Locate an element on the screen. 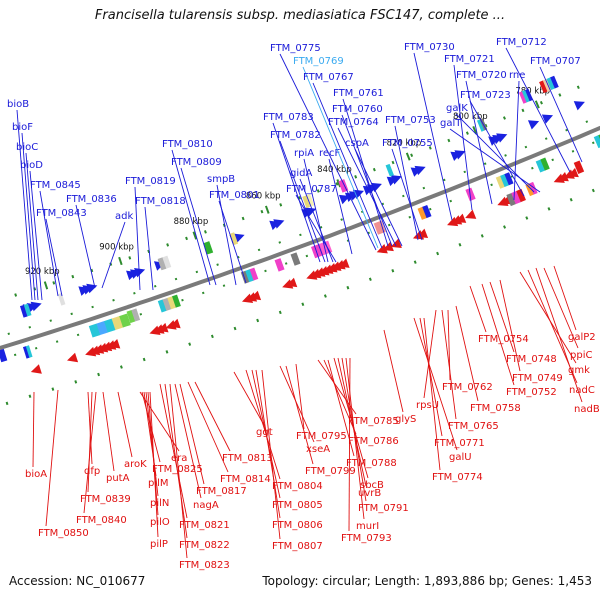 The height and width of the screenshot is (600, 600). forward-gene-label: FTM_0753 is located at coordinates (410, 120).